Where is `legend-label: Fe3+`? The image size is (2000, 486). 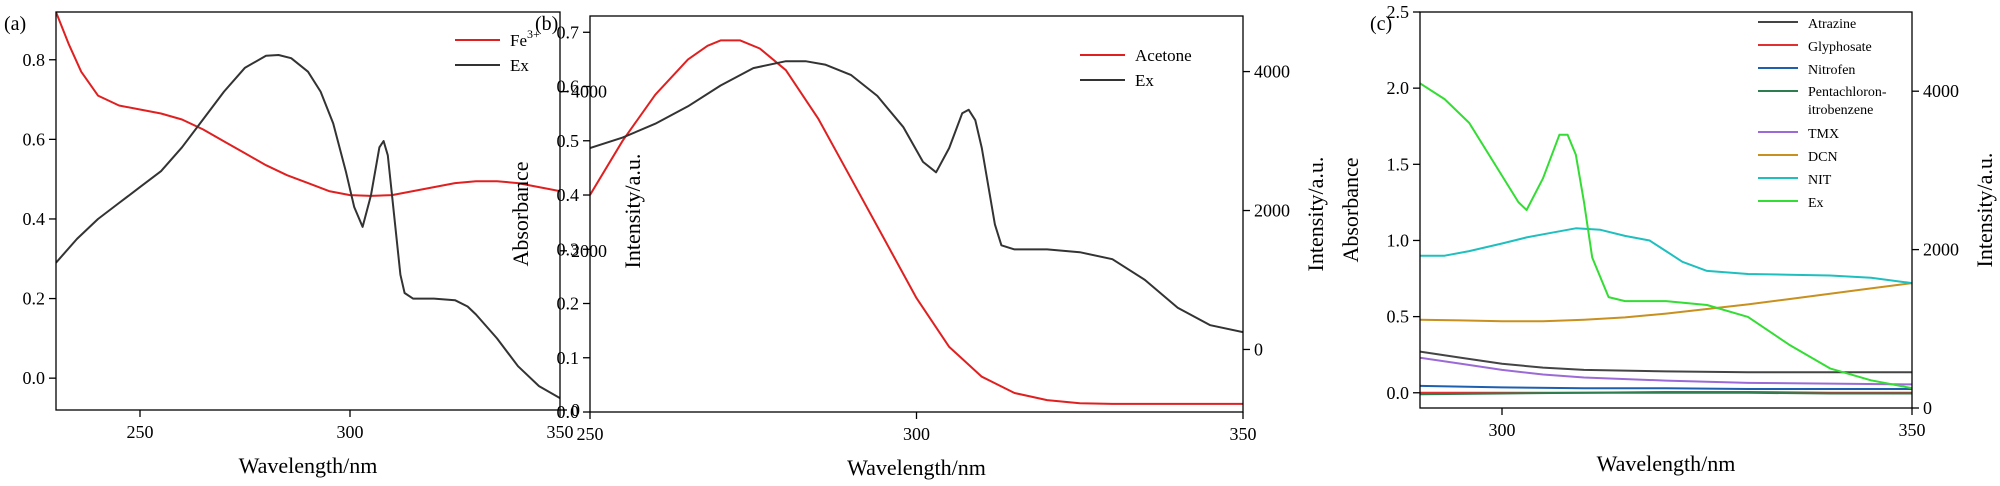
legend-label: Fe3+ is located at coordinates (525, 38).